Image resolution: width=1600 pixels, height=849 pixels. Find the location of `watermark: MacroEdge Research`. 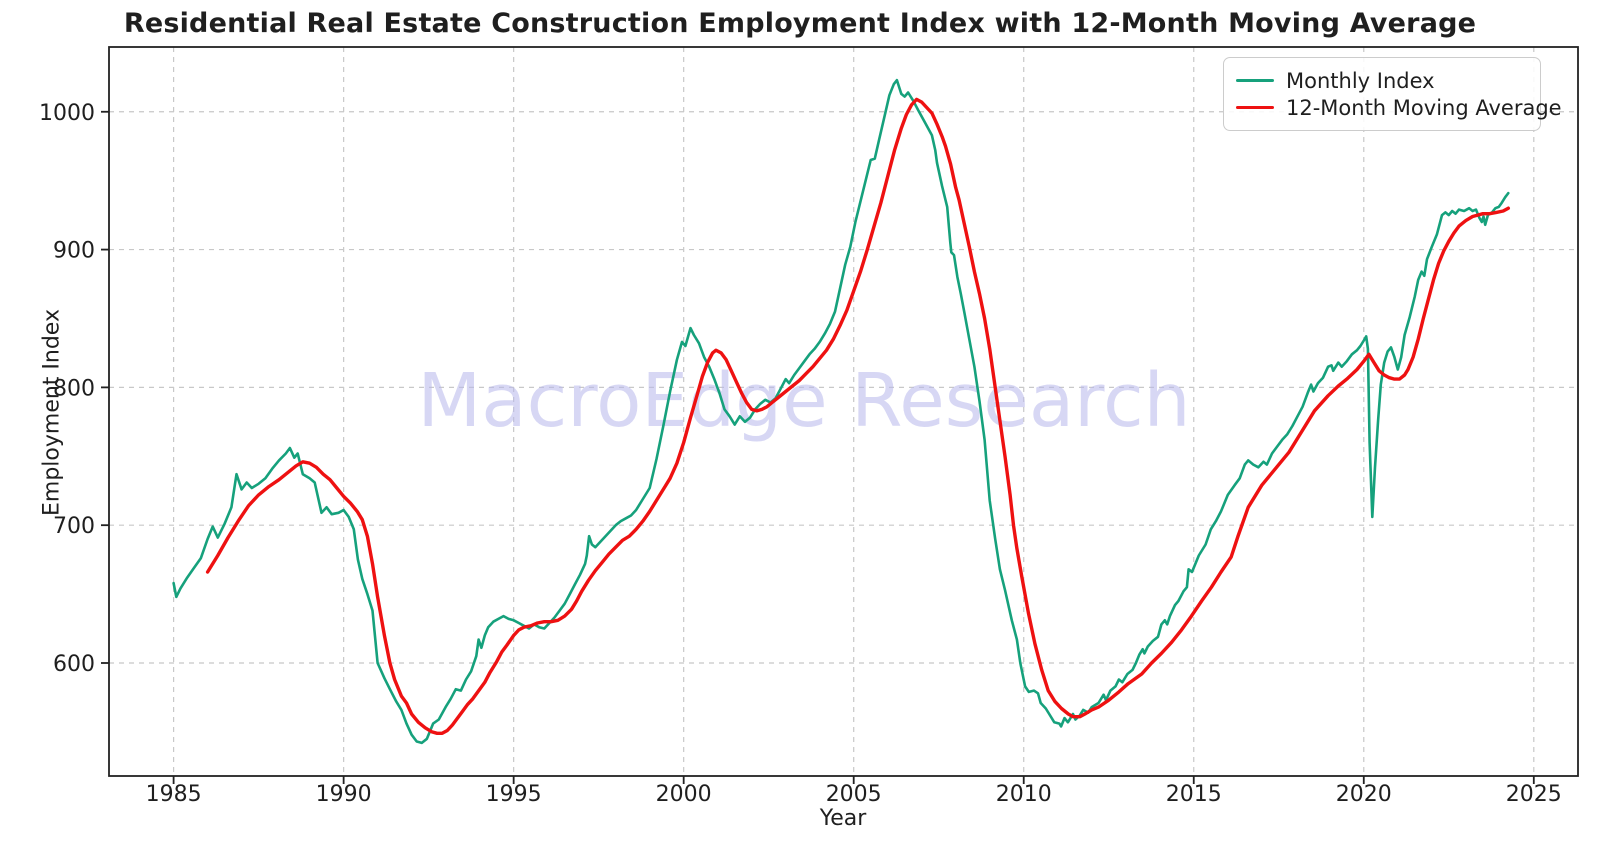

watermark: MacroEdge Research is located at coordinates (803, 401).